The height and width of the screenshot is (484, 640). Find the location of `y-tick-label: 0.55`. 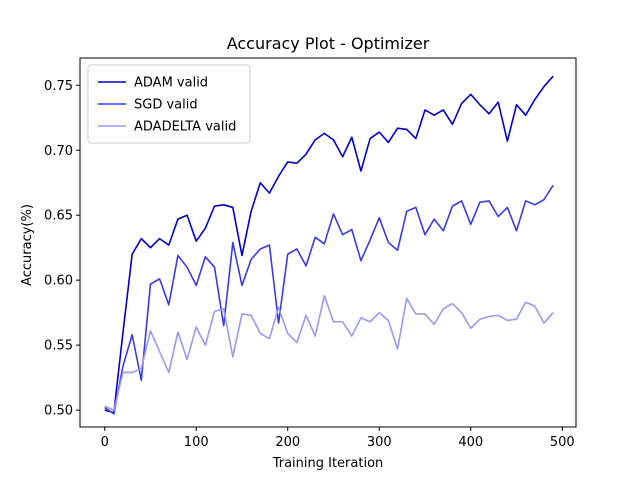

y-tick-label: 0.55 is located at coordinates (58, 346).